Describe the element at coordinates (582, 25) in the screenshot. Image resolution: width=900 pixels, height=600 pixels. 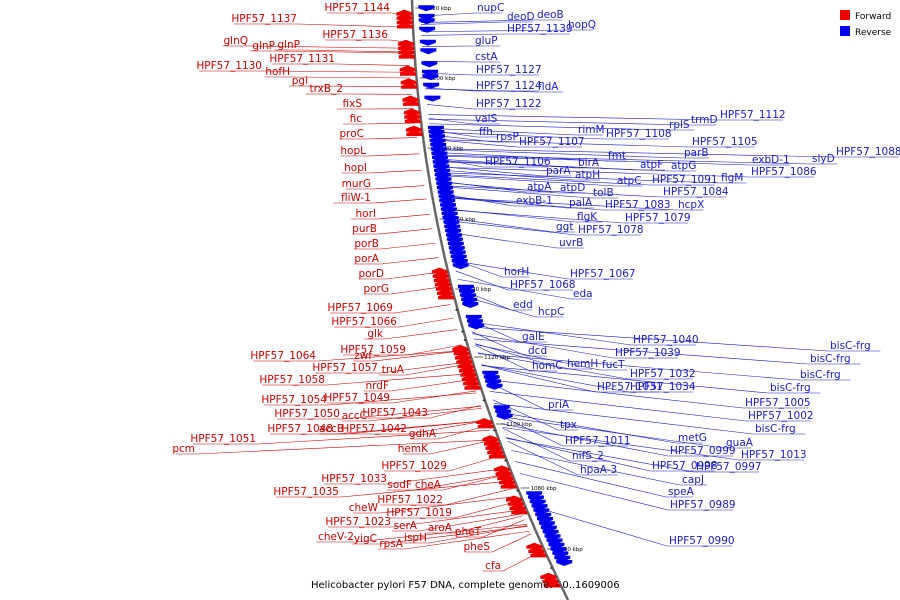
I see `reverse-gene-label: hopQ` at that location.